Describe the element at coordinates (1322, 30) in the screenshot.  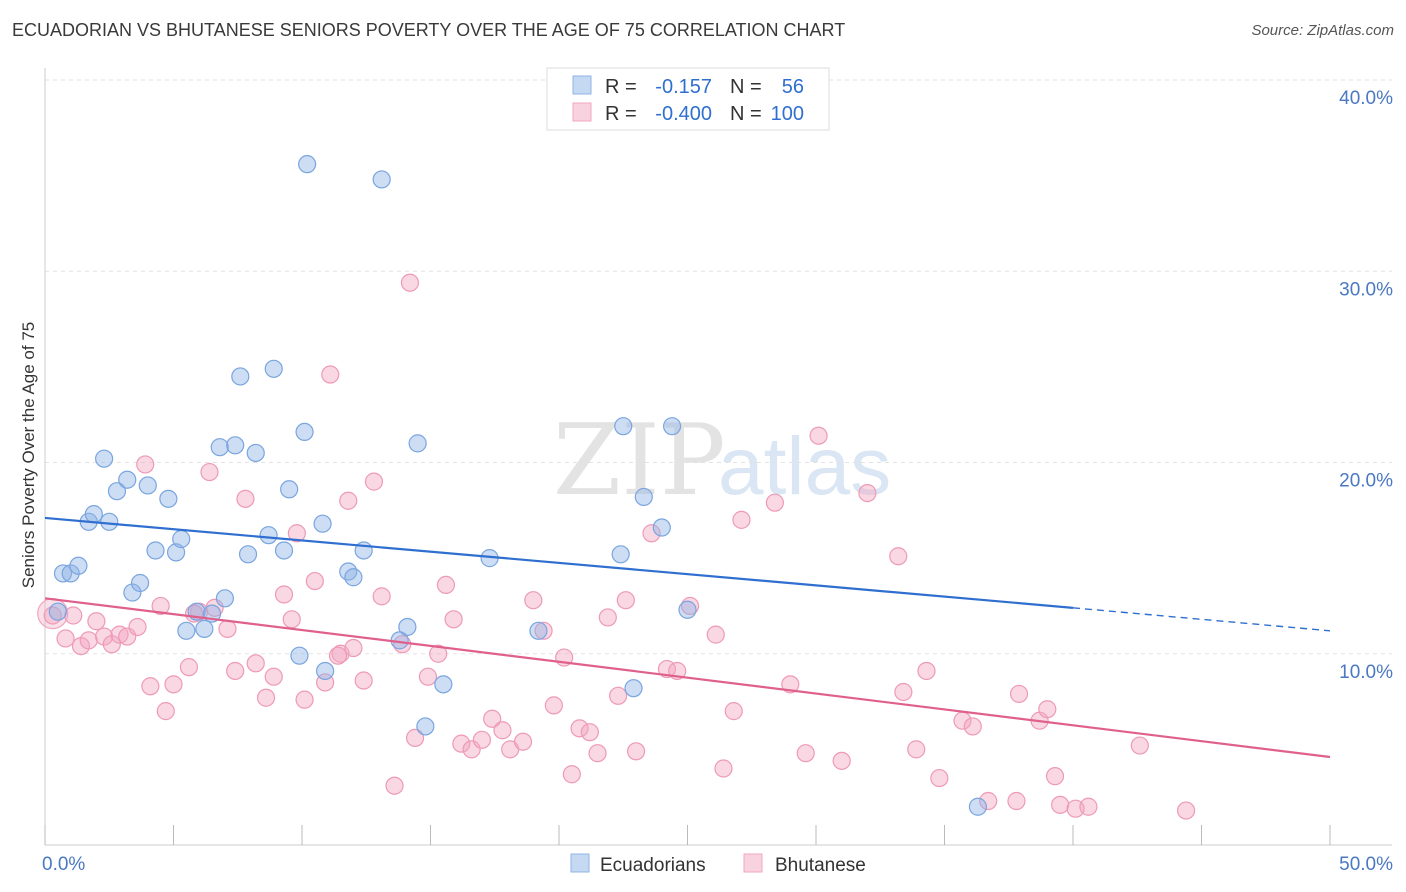
I see `source-label: Source: ZipAtlas.com` at that location.